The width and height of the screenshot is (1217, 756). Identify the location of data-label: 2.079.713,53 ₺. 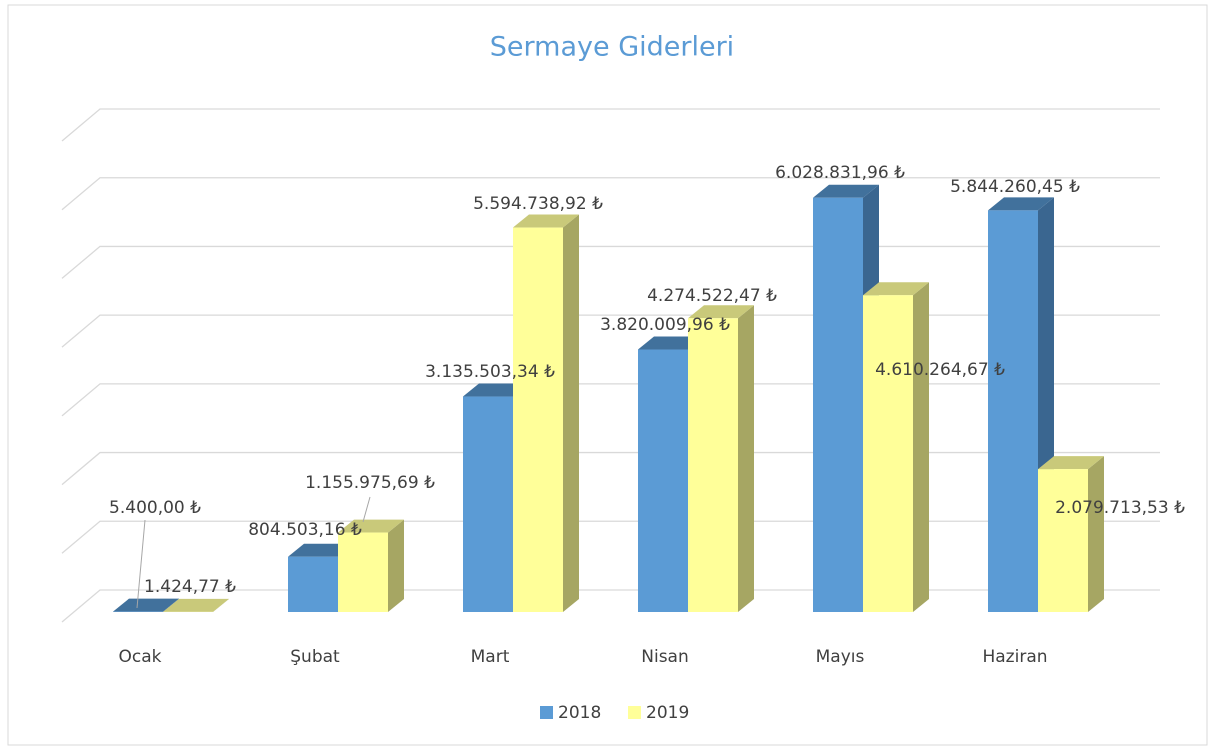
(1120, 508).